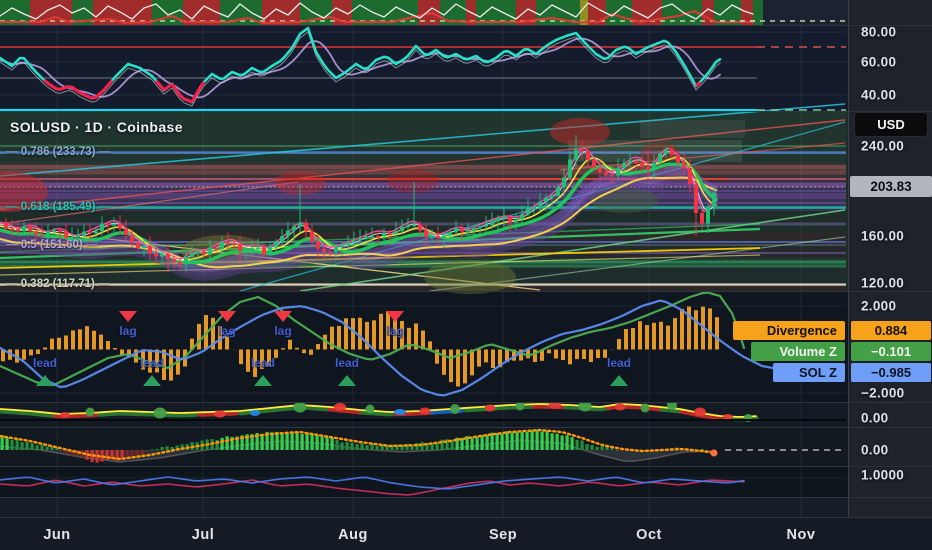 The height and width of the screenshot is (550, 932). What do you see at coordinates (798, 351) in the screenshot?
I see `volume-z-indicator-label: Volume Z` at bounding box center [798, 351].